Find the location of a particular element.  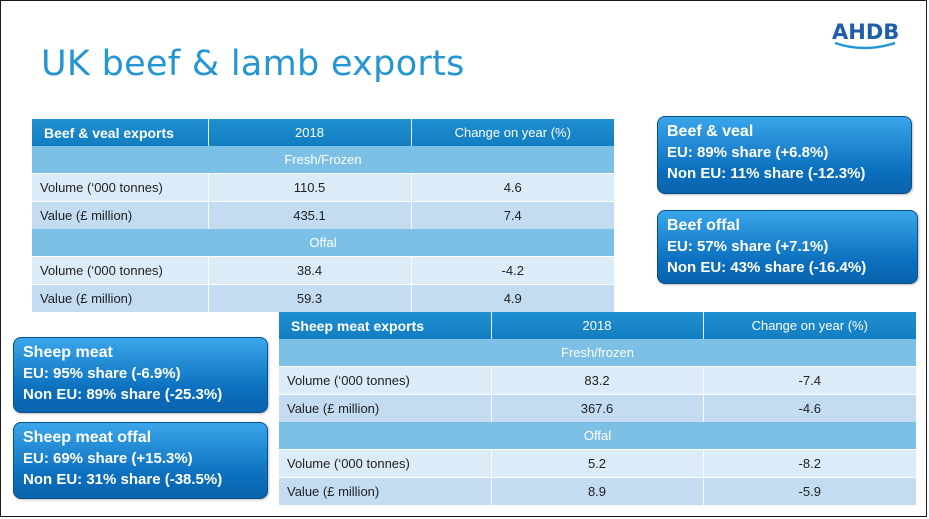

row-change: 4.9 is located at coordinates (512, 298).